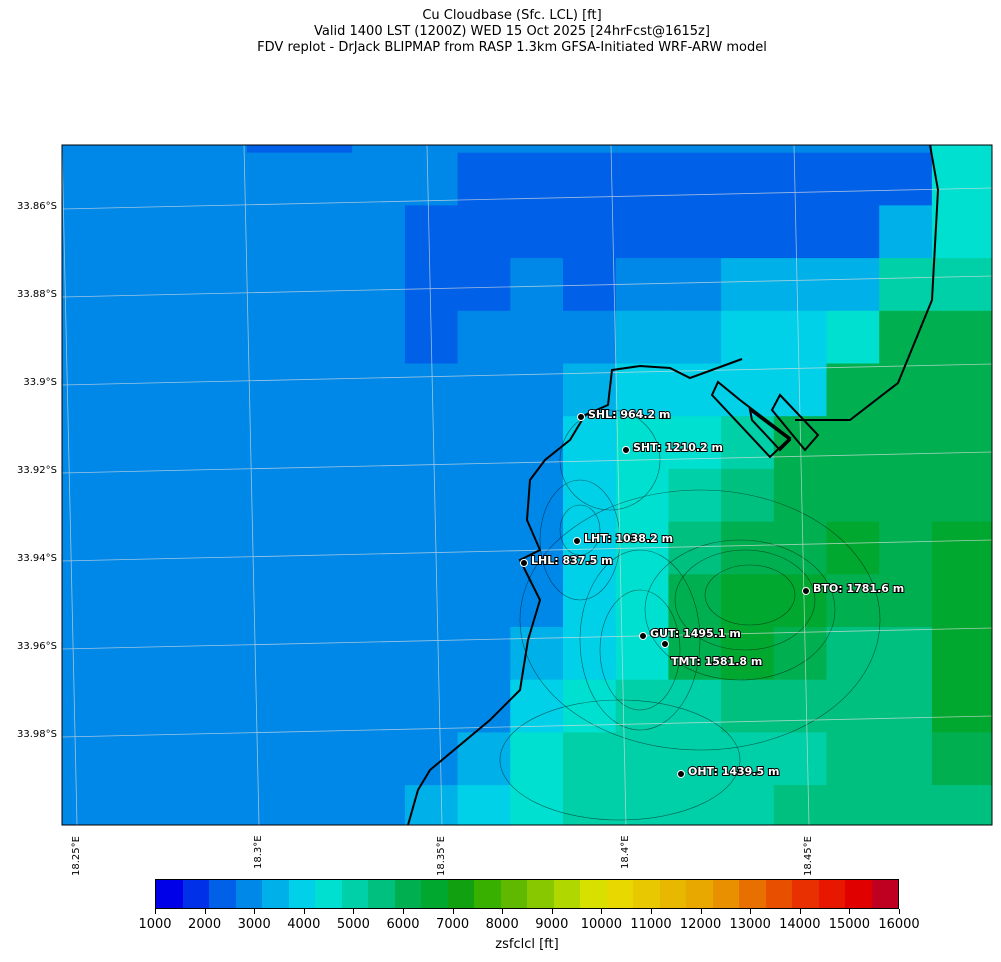  Describe the element at coordinates (695, 633) in the screenshot. I see `station-label: GUT: 1495.1 m` at that location.